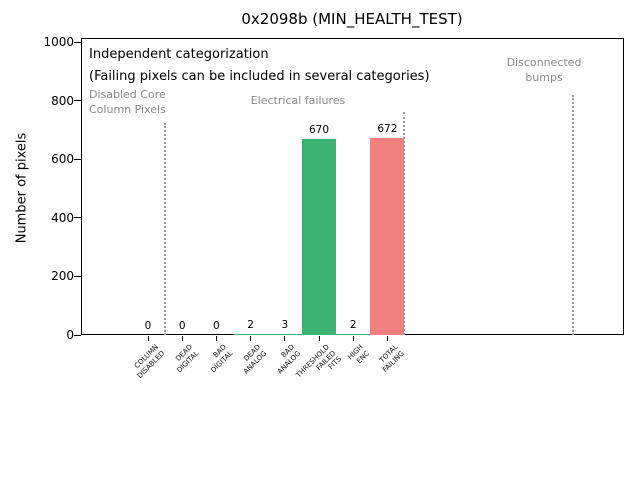 This screenshot has width=640, height=480. What do you see at coordinates (127, 102) in the screenshot?
I see `section-label-disabled-core-column-pixels: Disabled Core Column Pixels` at bounding box center [127, 102].